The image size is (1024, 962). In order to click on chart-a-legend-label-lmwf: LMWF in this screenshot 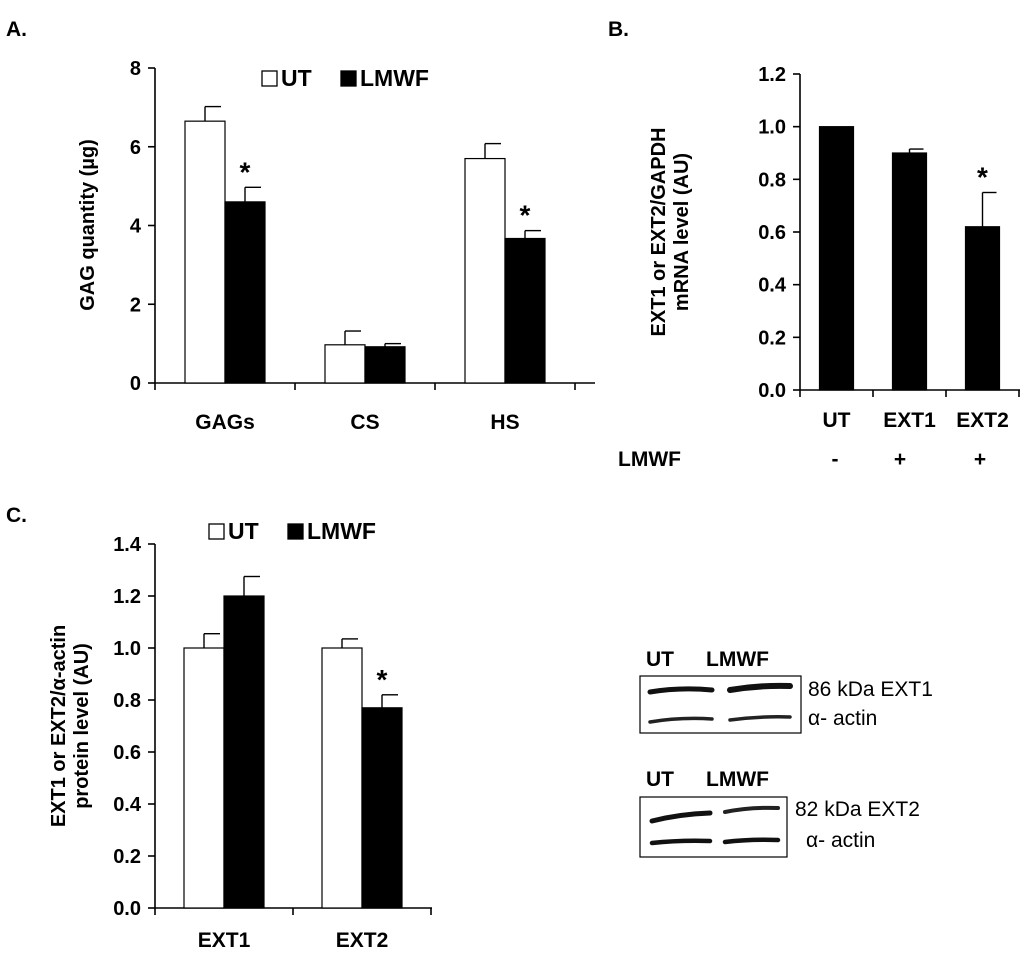, I will do `click(394, 78)`.